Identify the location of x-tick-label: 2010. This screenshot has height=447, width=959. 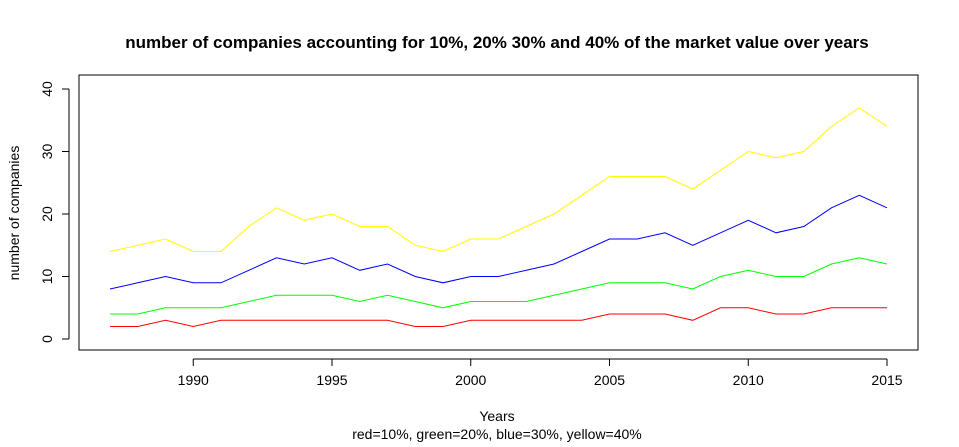
(748, 380).